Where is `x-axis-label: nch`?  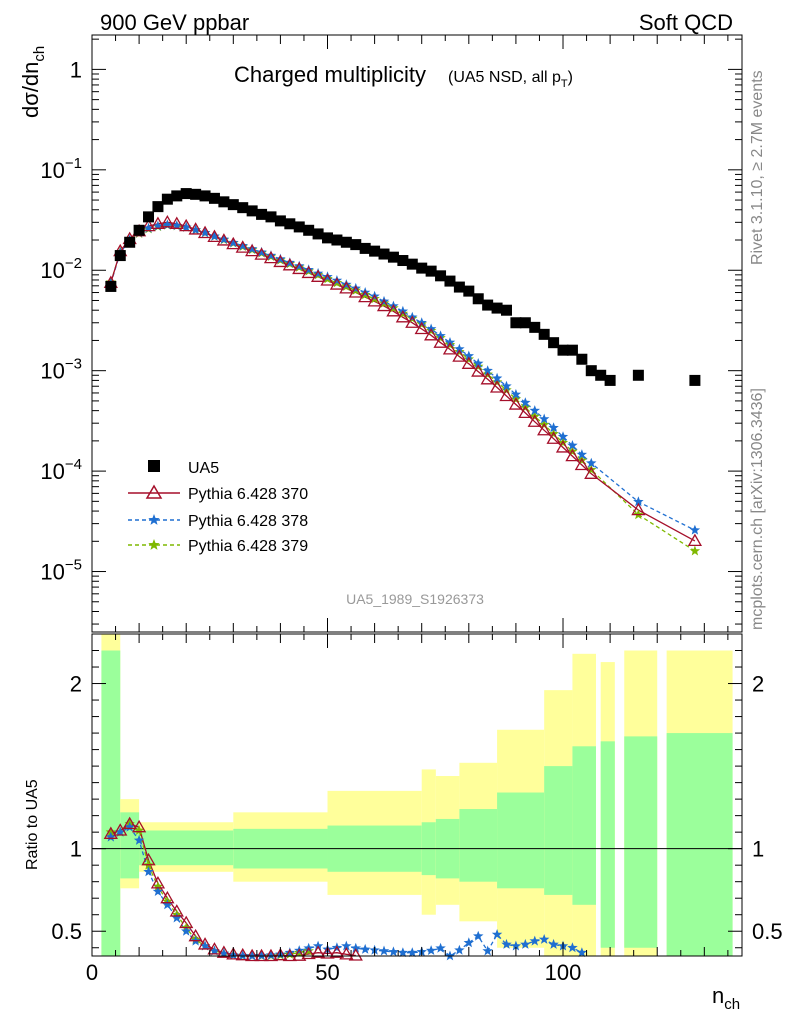
x-axis-label: nch is located at coordinates (726, 998).